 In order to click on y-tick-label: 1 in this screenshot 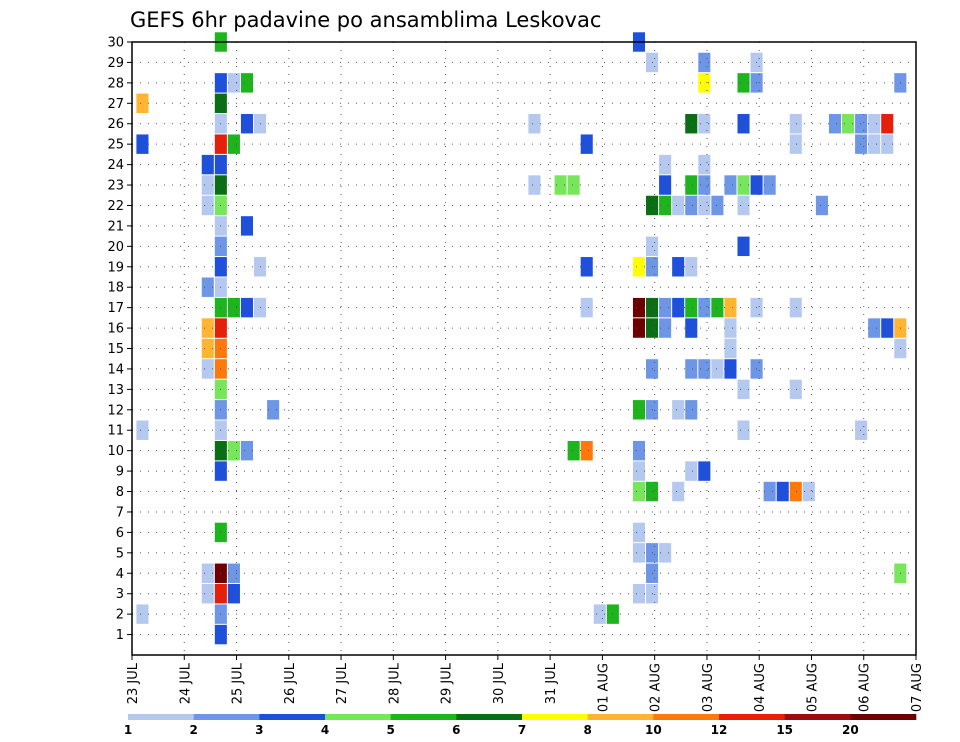, I will do `click(120, 635)`.